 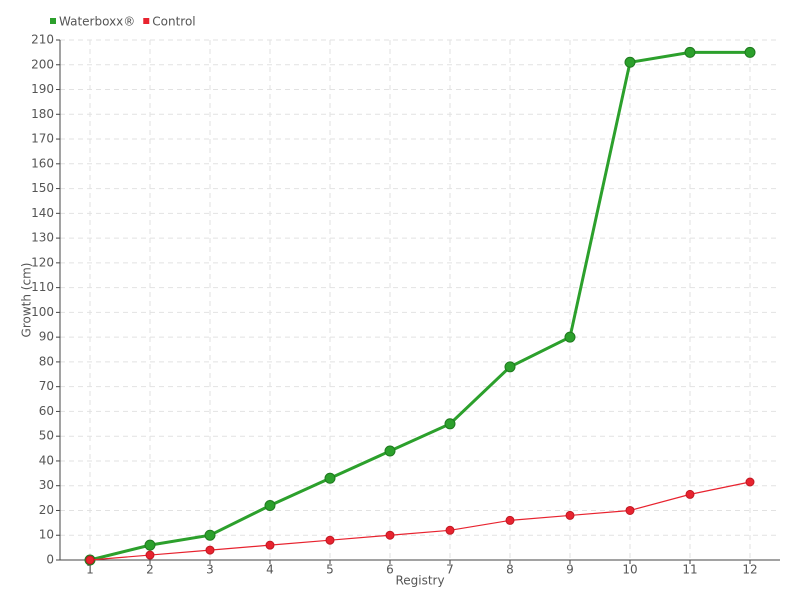 What do you see at coordinates (42, 188) in the screenshot?
I see `y-tick-label: 150` at bounding box center [42, 188].